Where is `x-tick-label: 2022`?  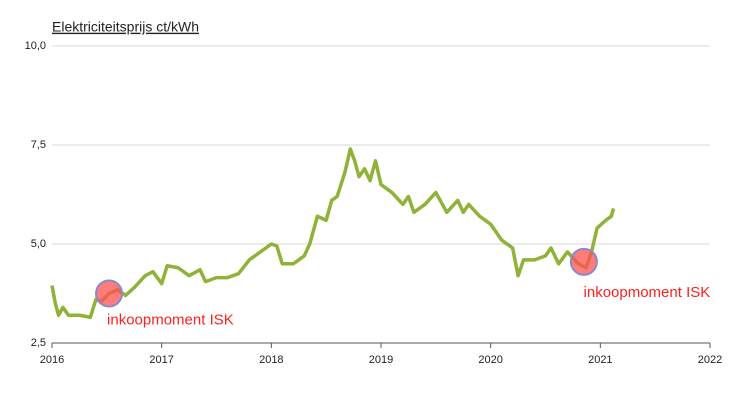
x-tick-label: 2022 is located at coordinates (710, 360).